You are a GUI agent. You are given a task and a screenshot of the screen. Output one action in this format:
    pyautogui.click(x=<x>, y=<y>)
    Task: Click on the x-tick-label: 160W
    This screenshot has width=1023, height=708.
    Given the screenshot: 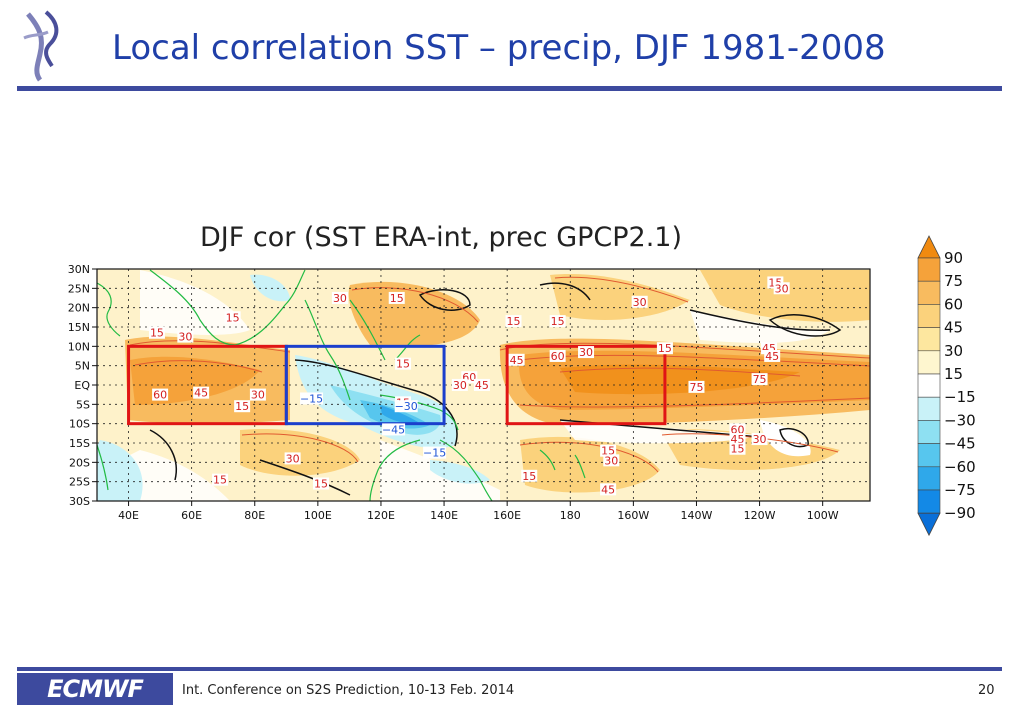 What is the action you would take?
    pyautogui.click(x=633, y=515)
    